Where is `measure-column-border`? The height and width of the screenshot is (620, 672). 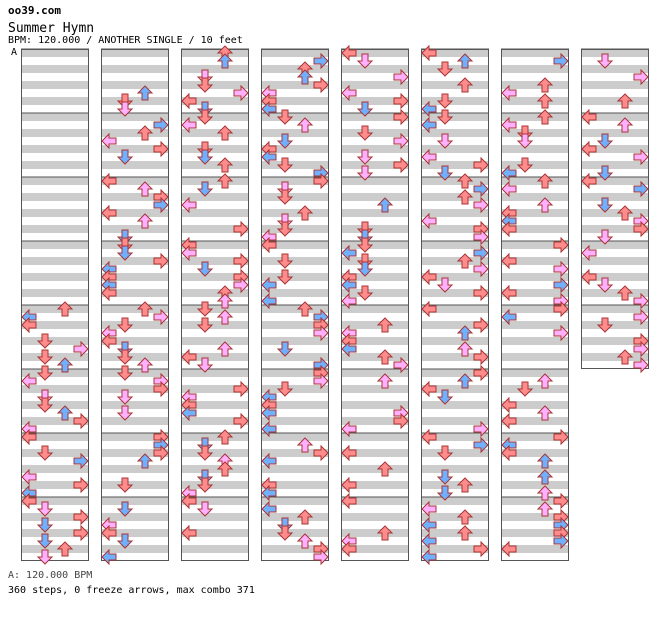
measure-column-border is located at coordinates (535, 305).